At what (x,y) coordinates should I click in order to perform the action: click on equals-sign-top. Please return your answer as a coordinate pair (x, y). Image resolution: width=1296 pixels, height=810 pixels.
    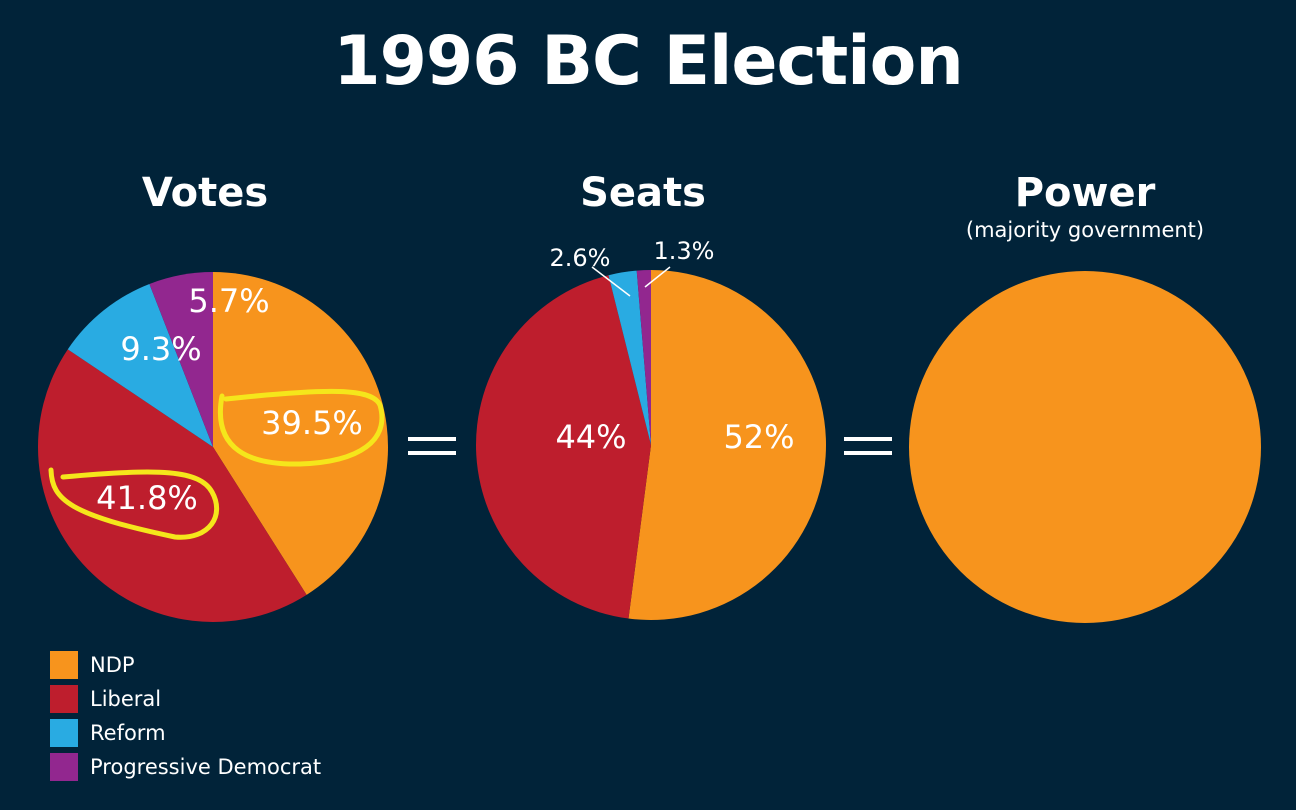
    Looking at the image, I should click on (432, 439).